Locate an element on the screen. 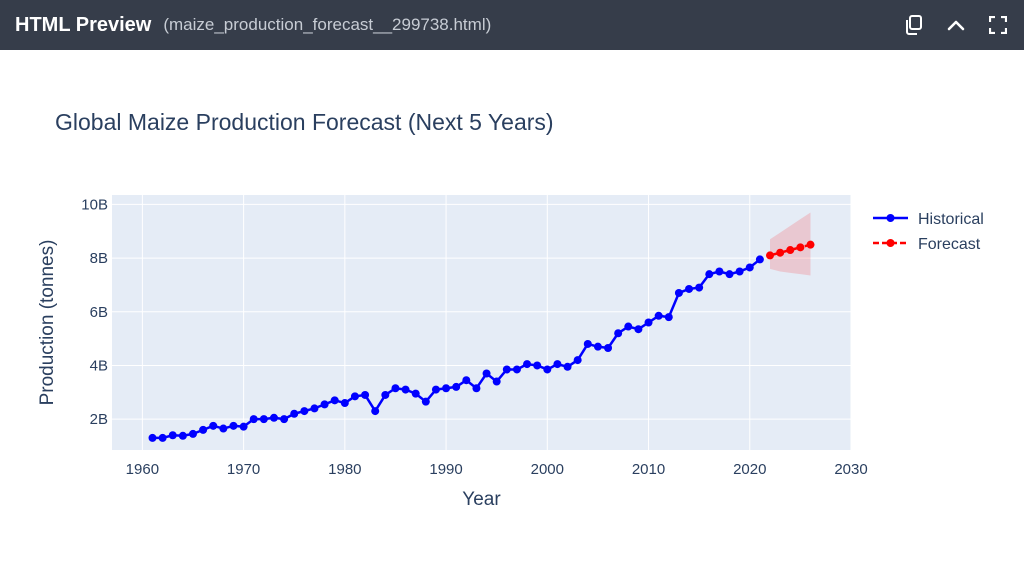  x-axis-title: Year is located at coordinates (481, 499).